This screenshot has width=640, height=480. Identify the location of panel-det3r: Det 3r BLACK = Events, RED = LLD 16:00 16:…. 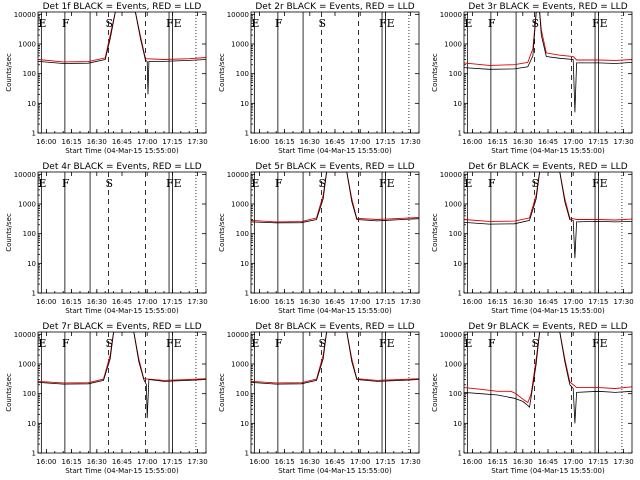
(532, 78).